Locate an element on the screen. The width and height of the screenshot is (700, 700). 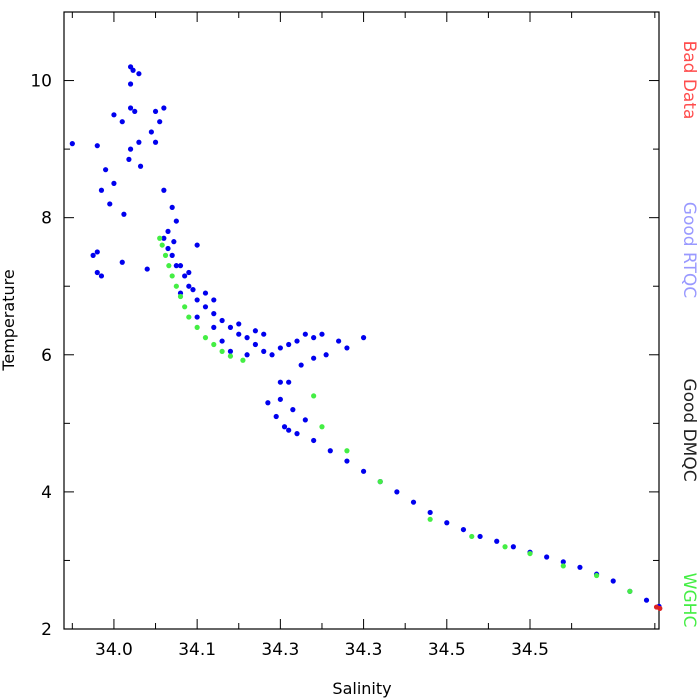
y-tick-label: 8 is located at coordinates (46, 219).